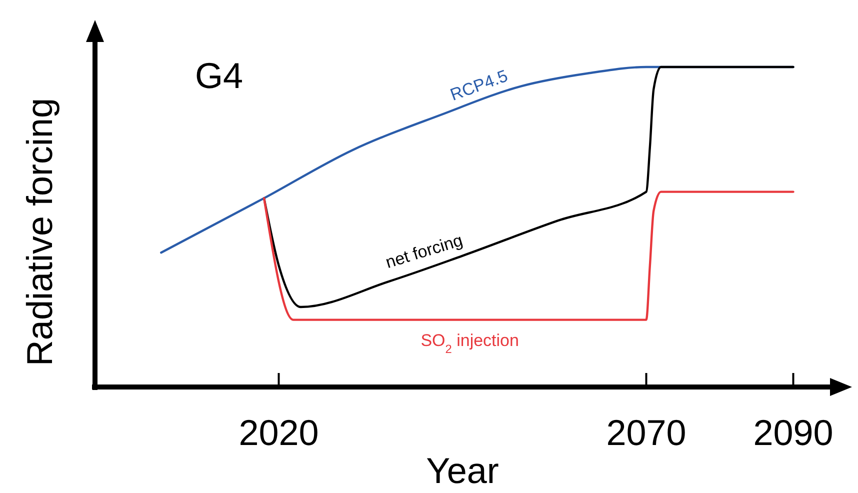 The height and width of the screenshot is (493, 858). What do you see at coordinates (219, 75) in the screenshot?
I see `chart-title: G4` at bounding box center [219, 75].